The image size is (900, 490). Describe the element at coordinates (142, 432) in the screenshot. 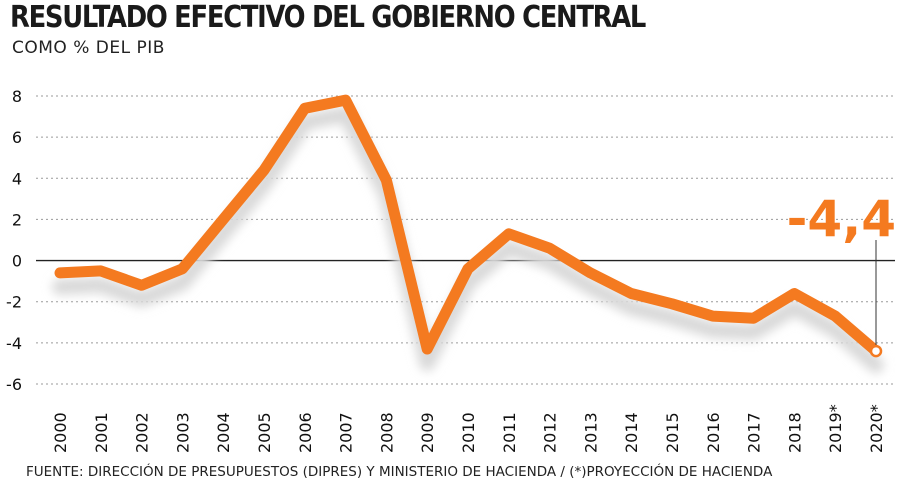

I see `x-tick-label: 2002` at that location.